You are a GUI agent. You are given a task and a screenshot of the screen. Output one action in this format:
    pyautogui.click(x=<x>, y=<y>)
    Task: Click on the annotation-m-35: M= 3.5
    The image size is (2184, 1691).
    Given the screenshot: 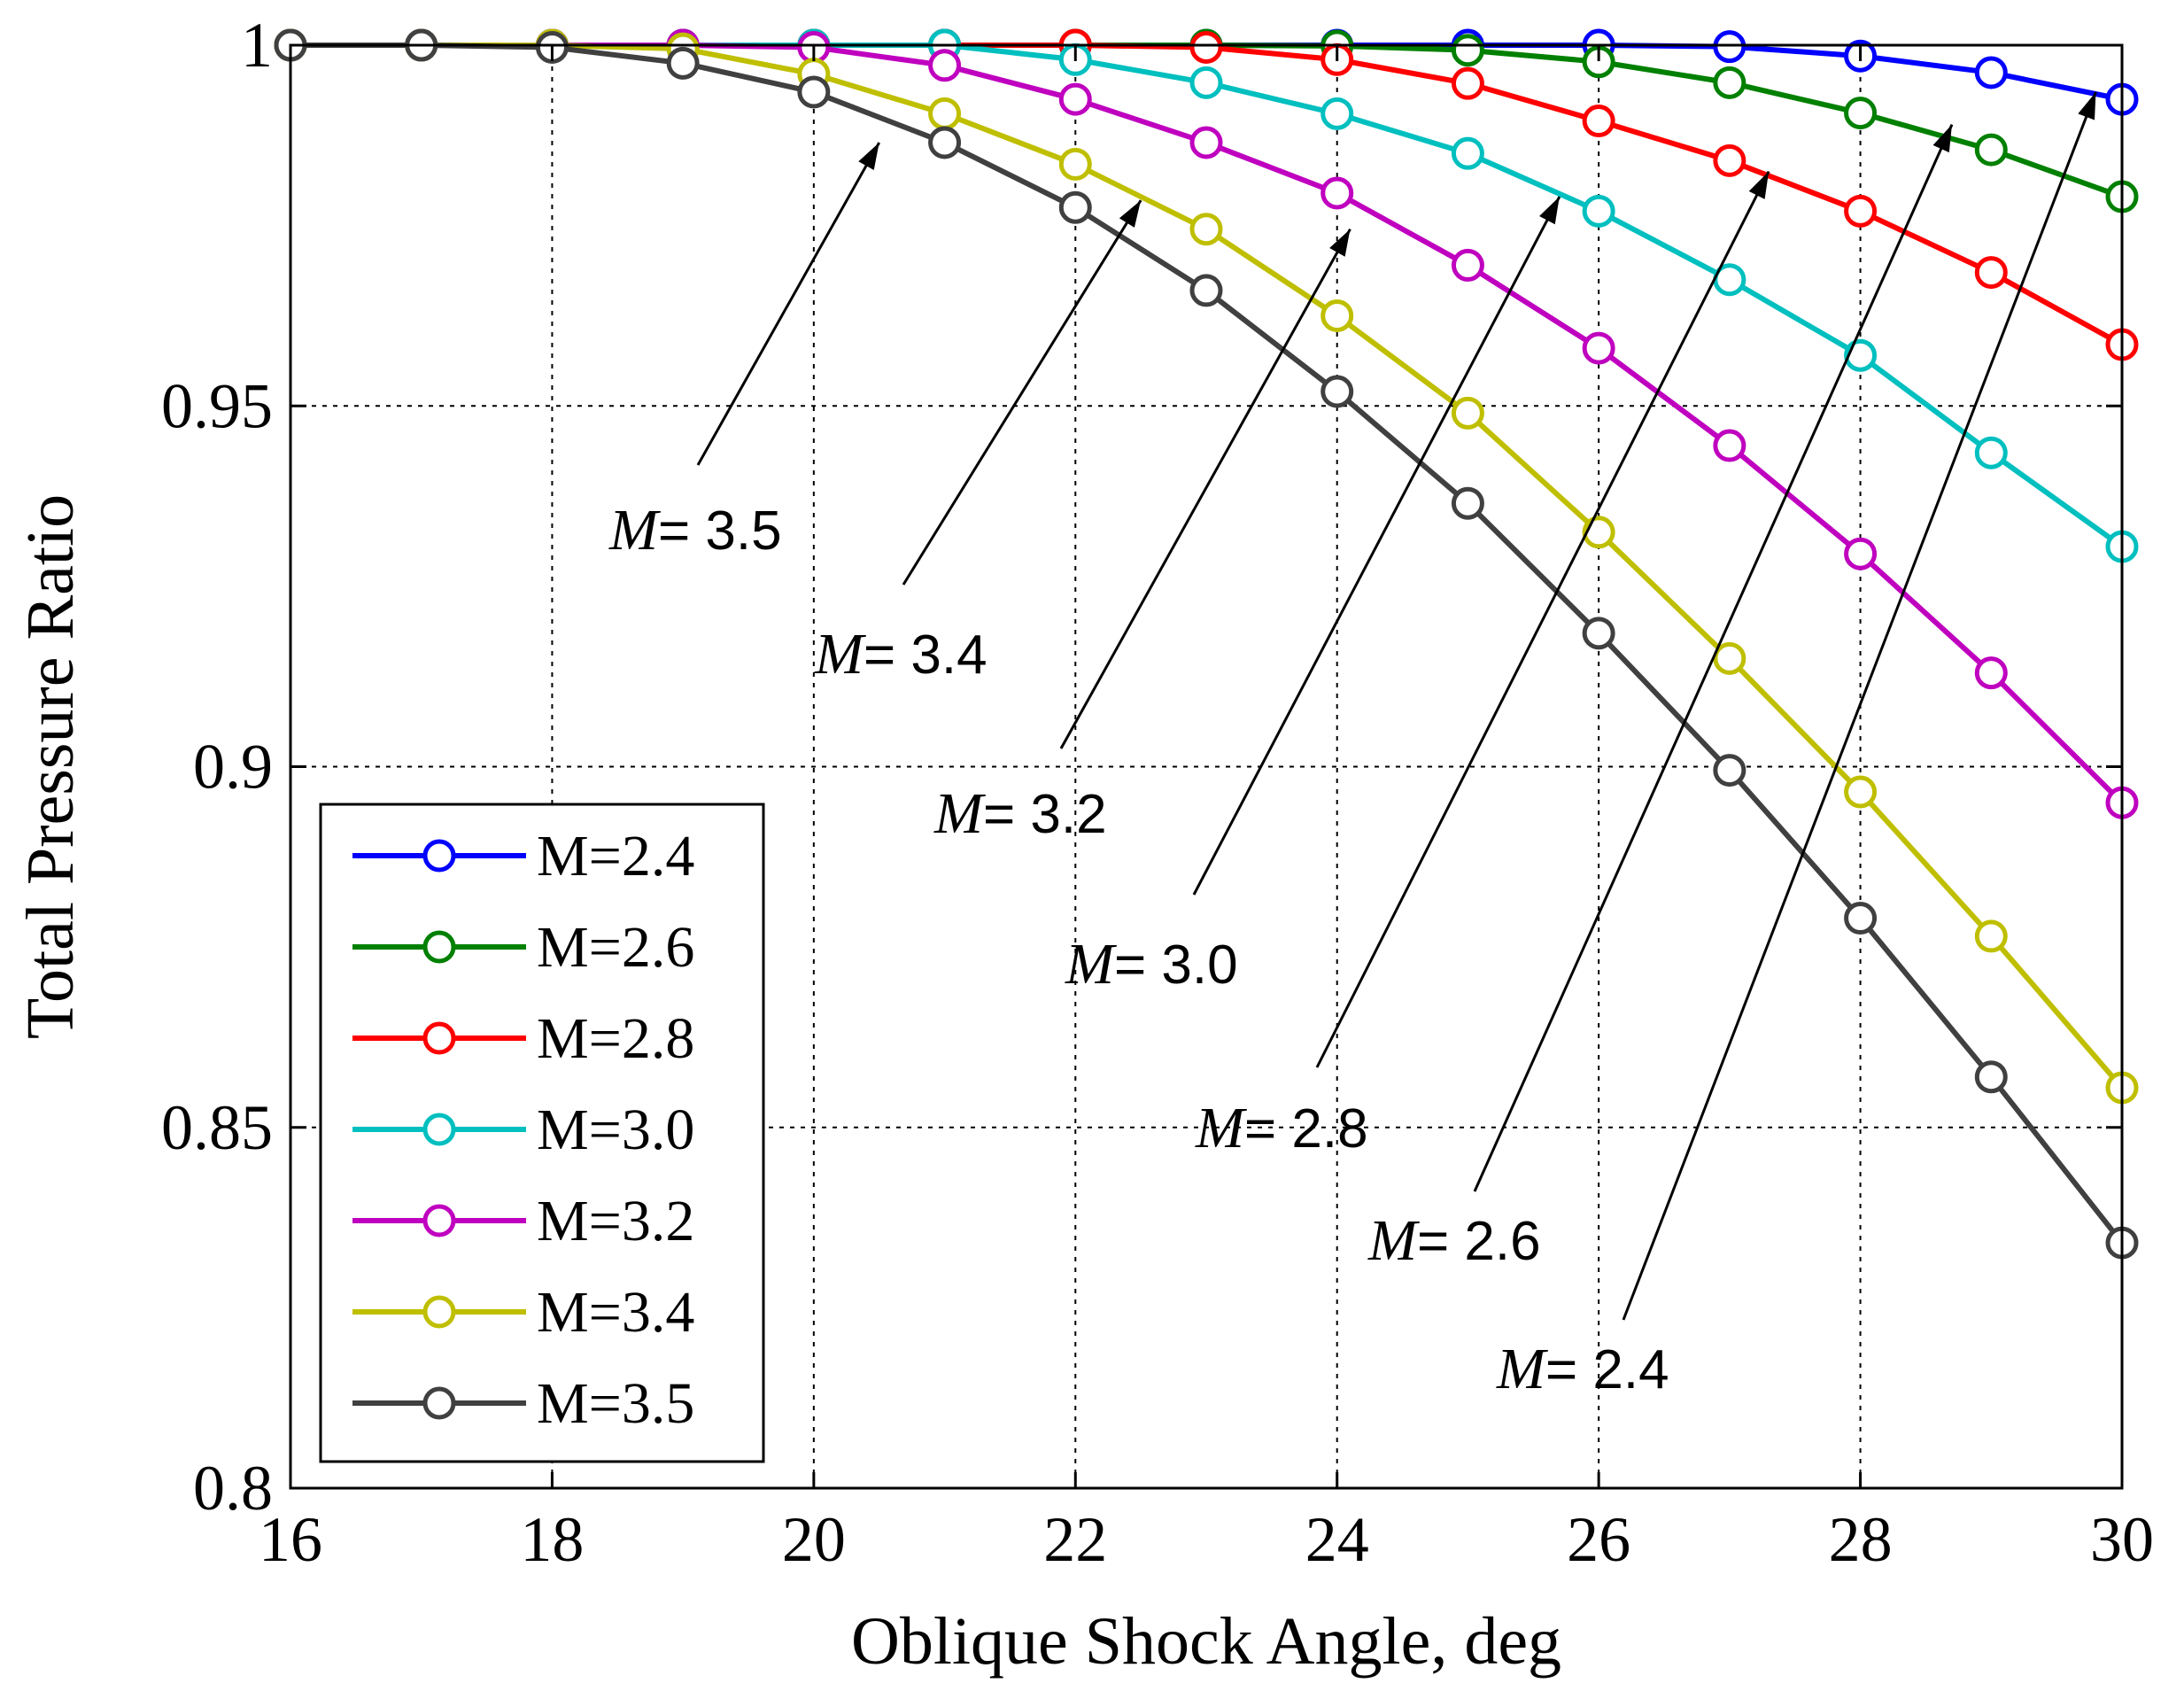 What is the action you would take?
    pyautogui.click(x=744, y=352)
    